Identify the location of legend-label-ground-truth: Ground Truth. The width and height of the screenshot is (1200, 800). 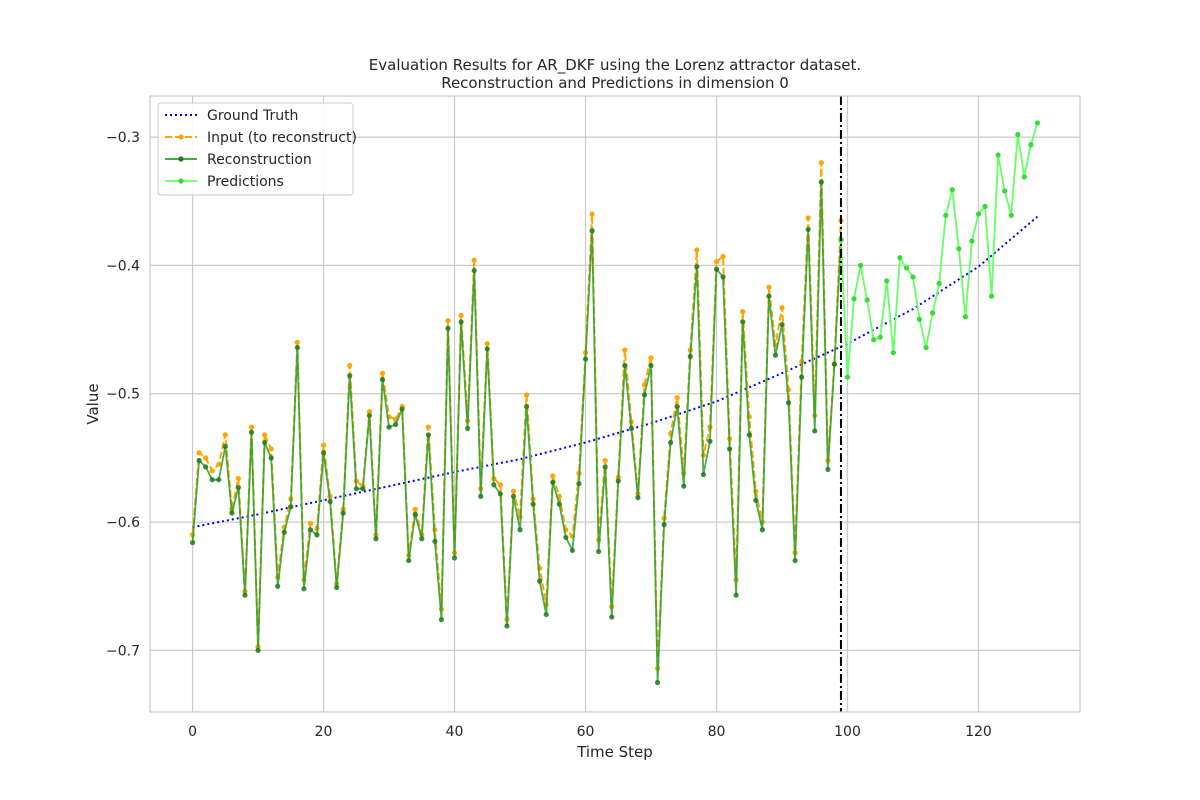
(252, 116).